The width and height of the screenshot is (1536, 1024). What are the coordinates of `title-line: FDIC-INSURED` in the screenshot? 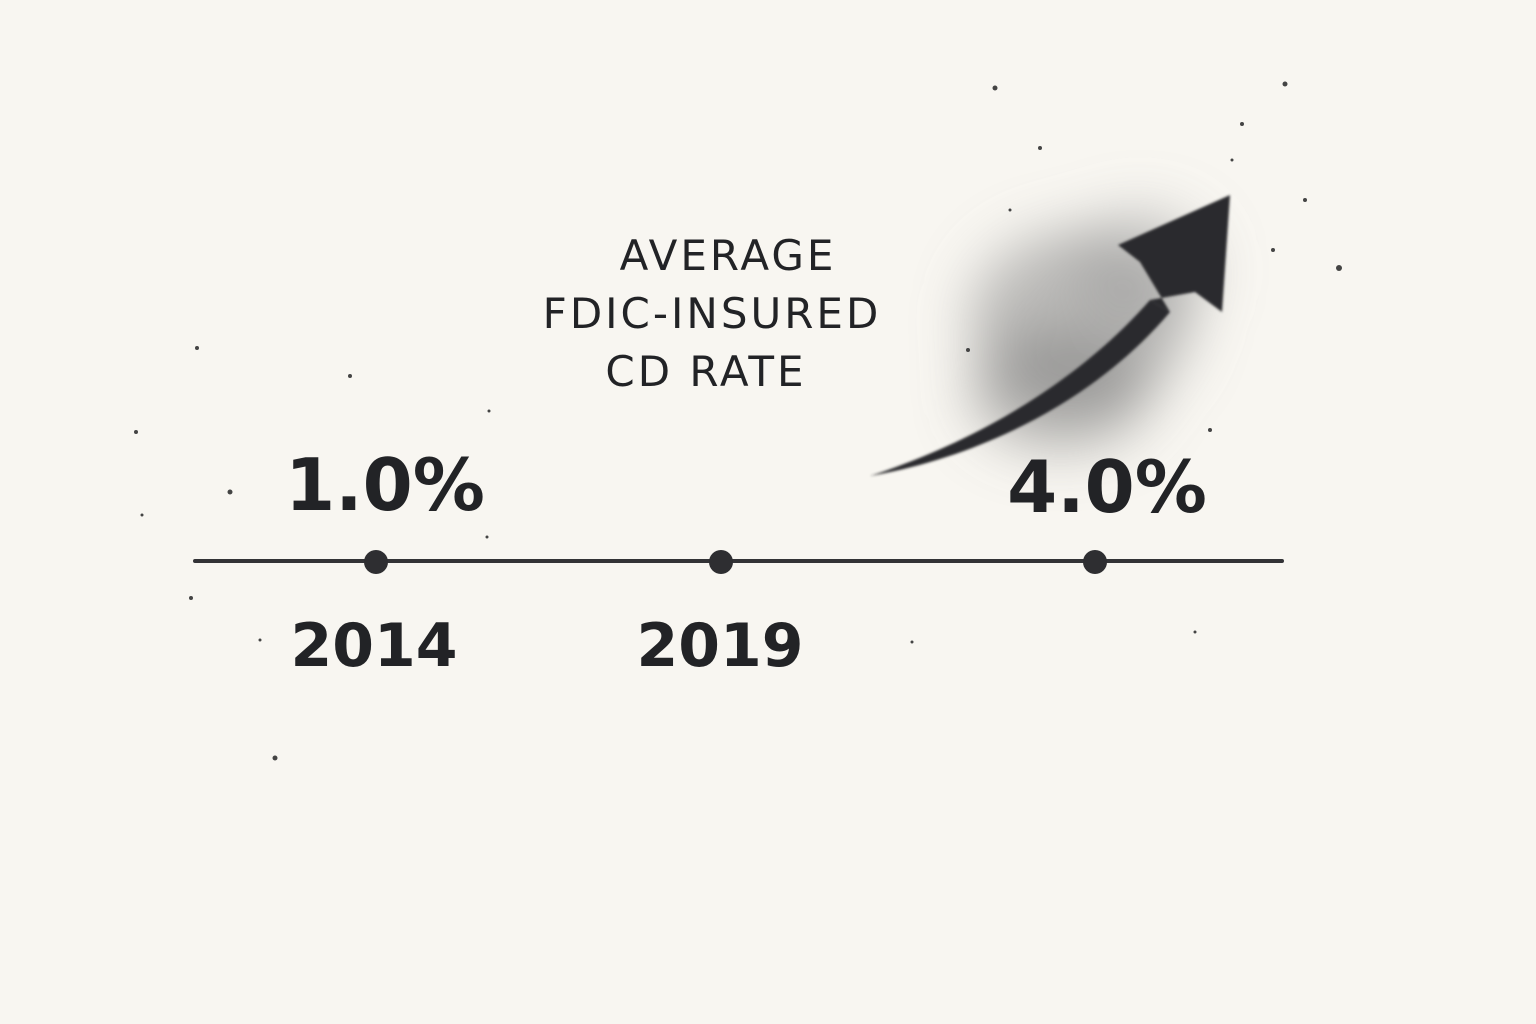 It's located at (712, 313).